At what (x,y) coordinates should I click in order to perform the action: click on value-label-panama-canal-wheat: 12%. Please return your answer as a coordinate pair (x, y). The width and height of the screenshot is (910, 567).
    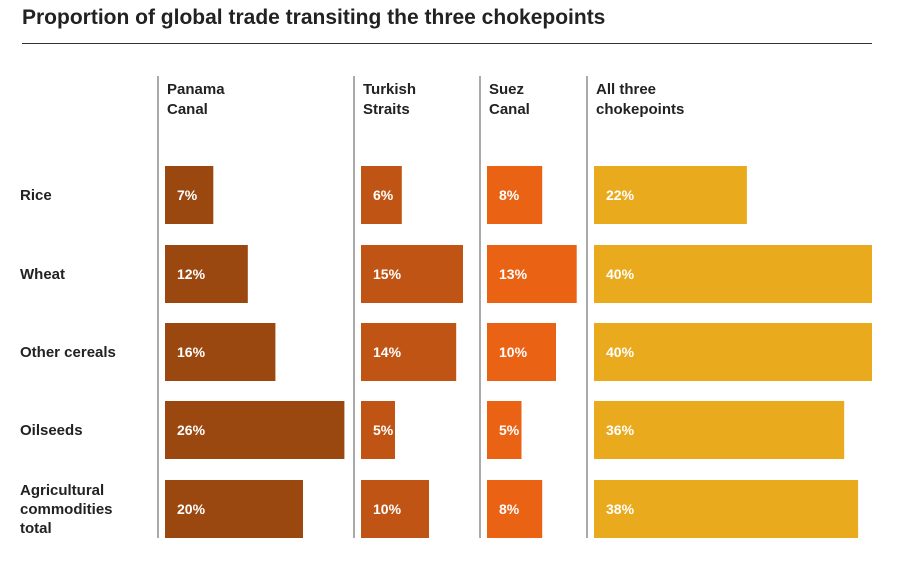
    Looking at the image, I should click on (191, 274).